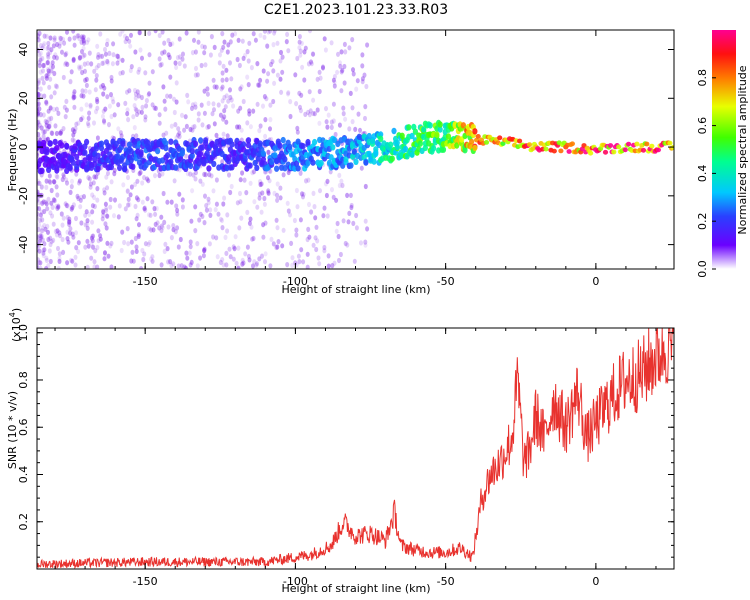 This screenshot has height=600, width=750. I want to click on snr-scale-base: (x10, so click(16, 329).